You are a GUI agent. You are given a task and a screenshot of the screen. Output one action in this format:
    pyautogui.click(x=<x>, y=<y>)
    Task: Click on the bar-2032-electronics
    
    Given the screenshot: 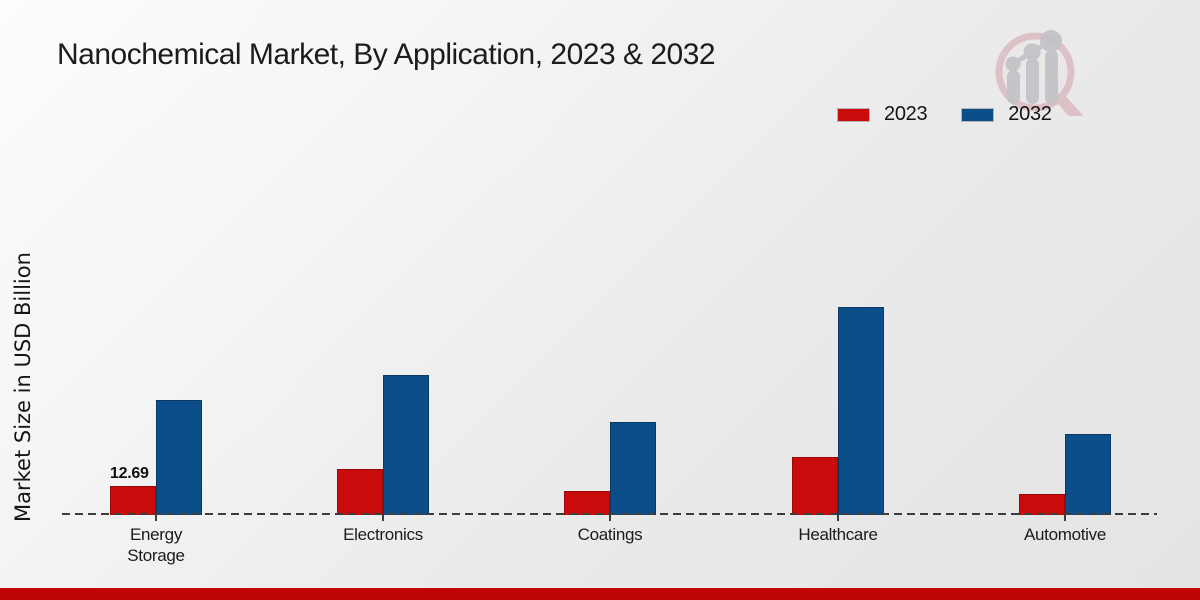 What is the action you would take?
    pyautogui.click(x=406, y=445)
    